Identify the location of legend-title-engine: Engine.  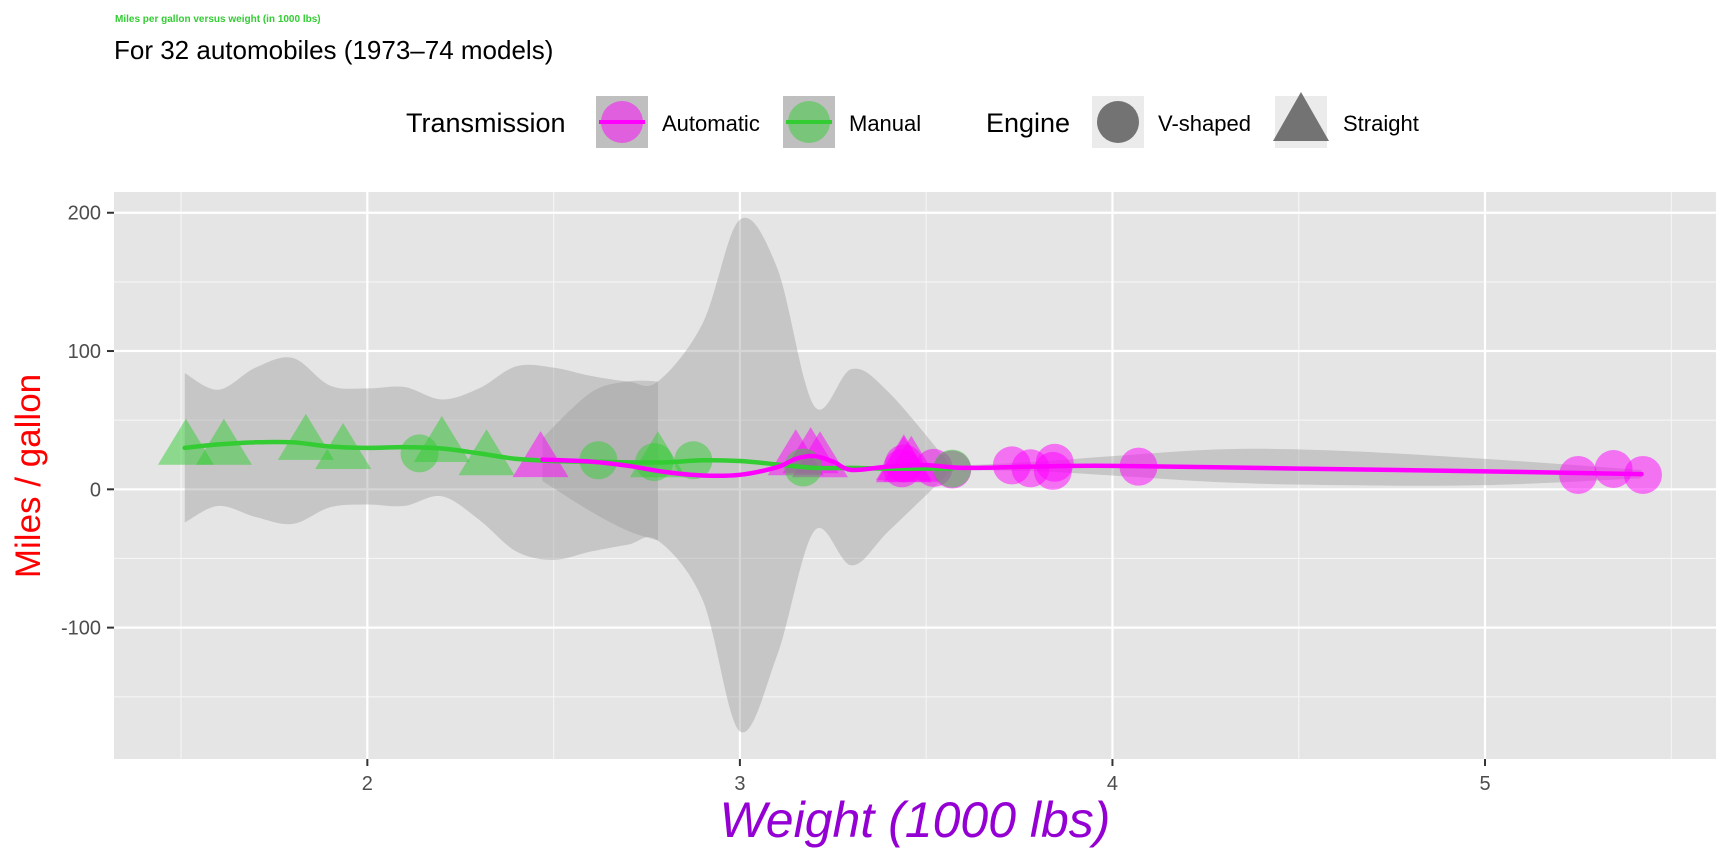
(1028, 123).